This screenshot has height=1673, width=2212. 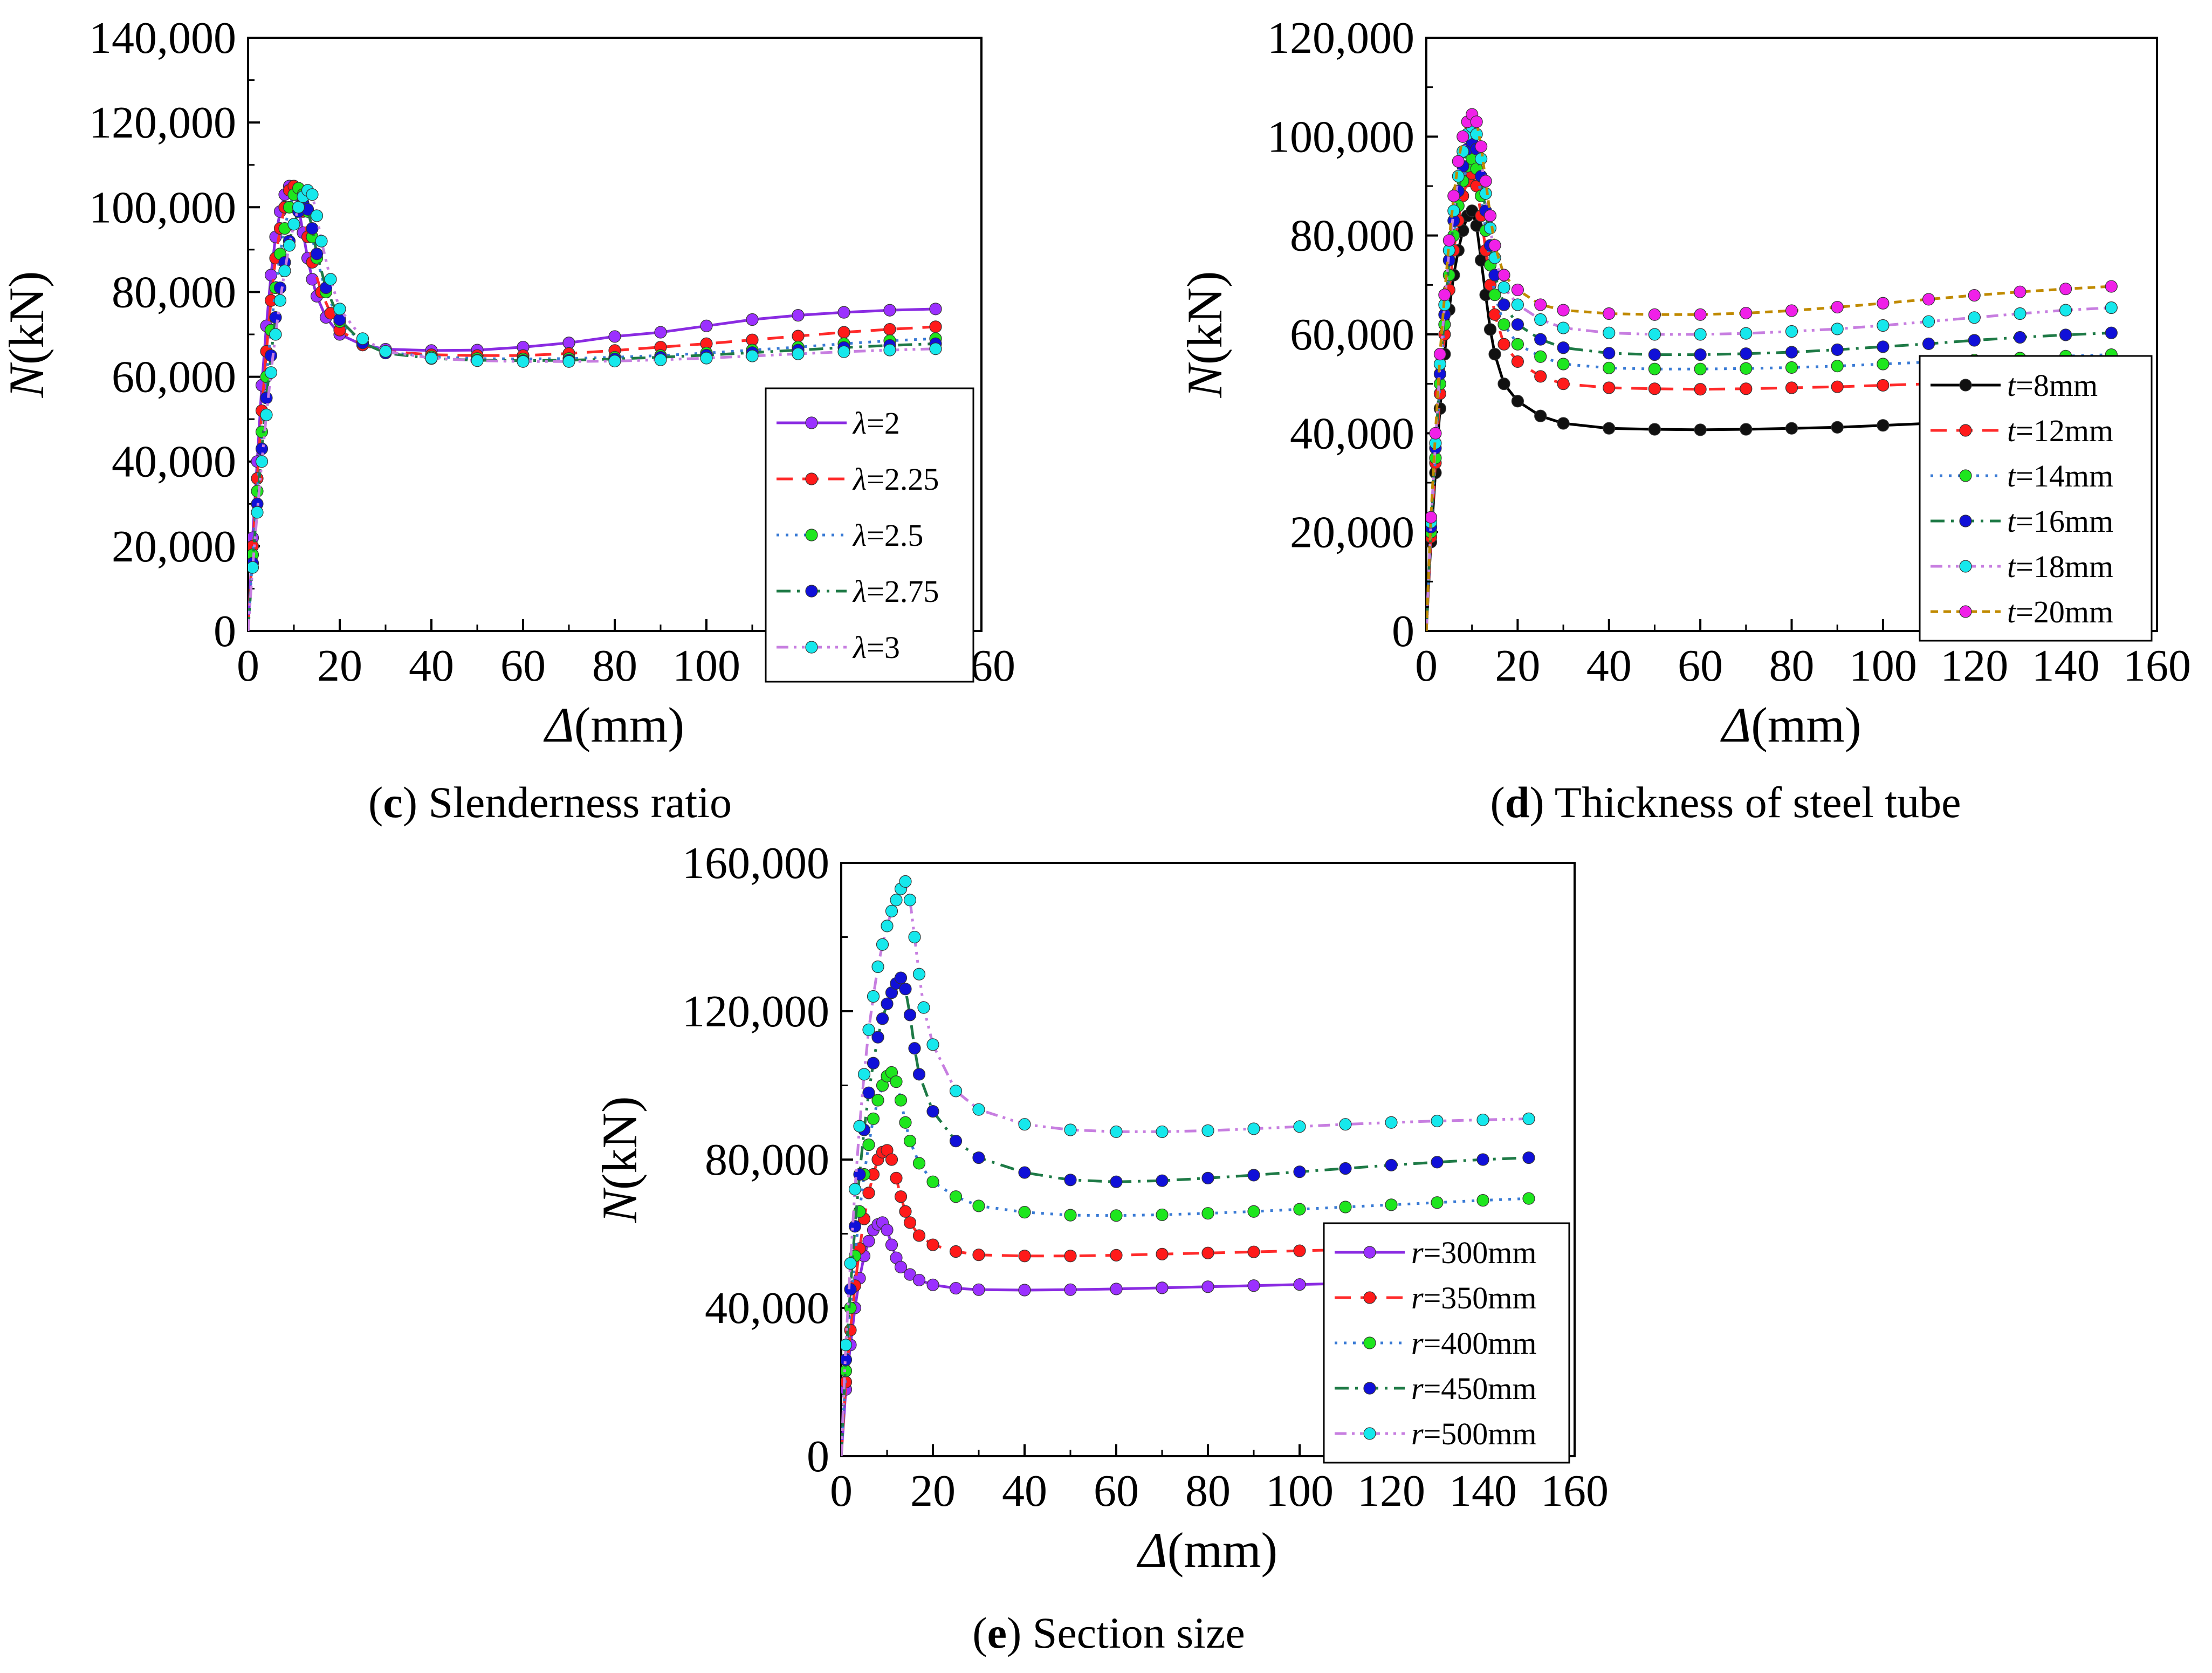 What do you see at coordinates (1474, 1433) in the screenshot?
I see `legend-label: r=500mm` at bounding box center [1474, 1433].